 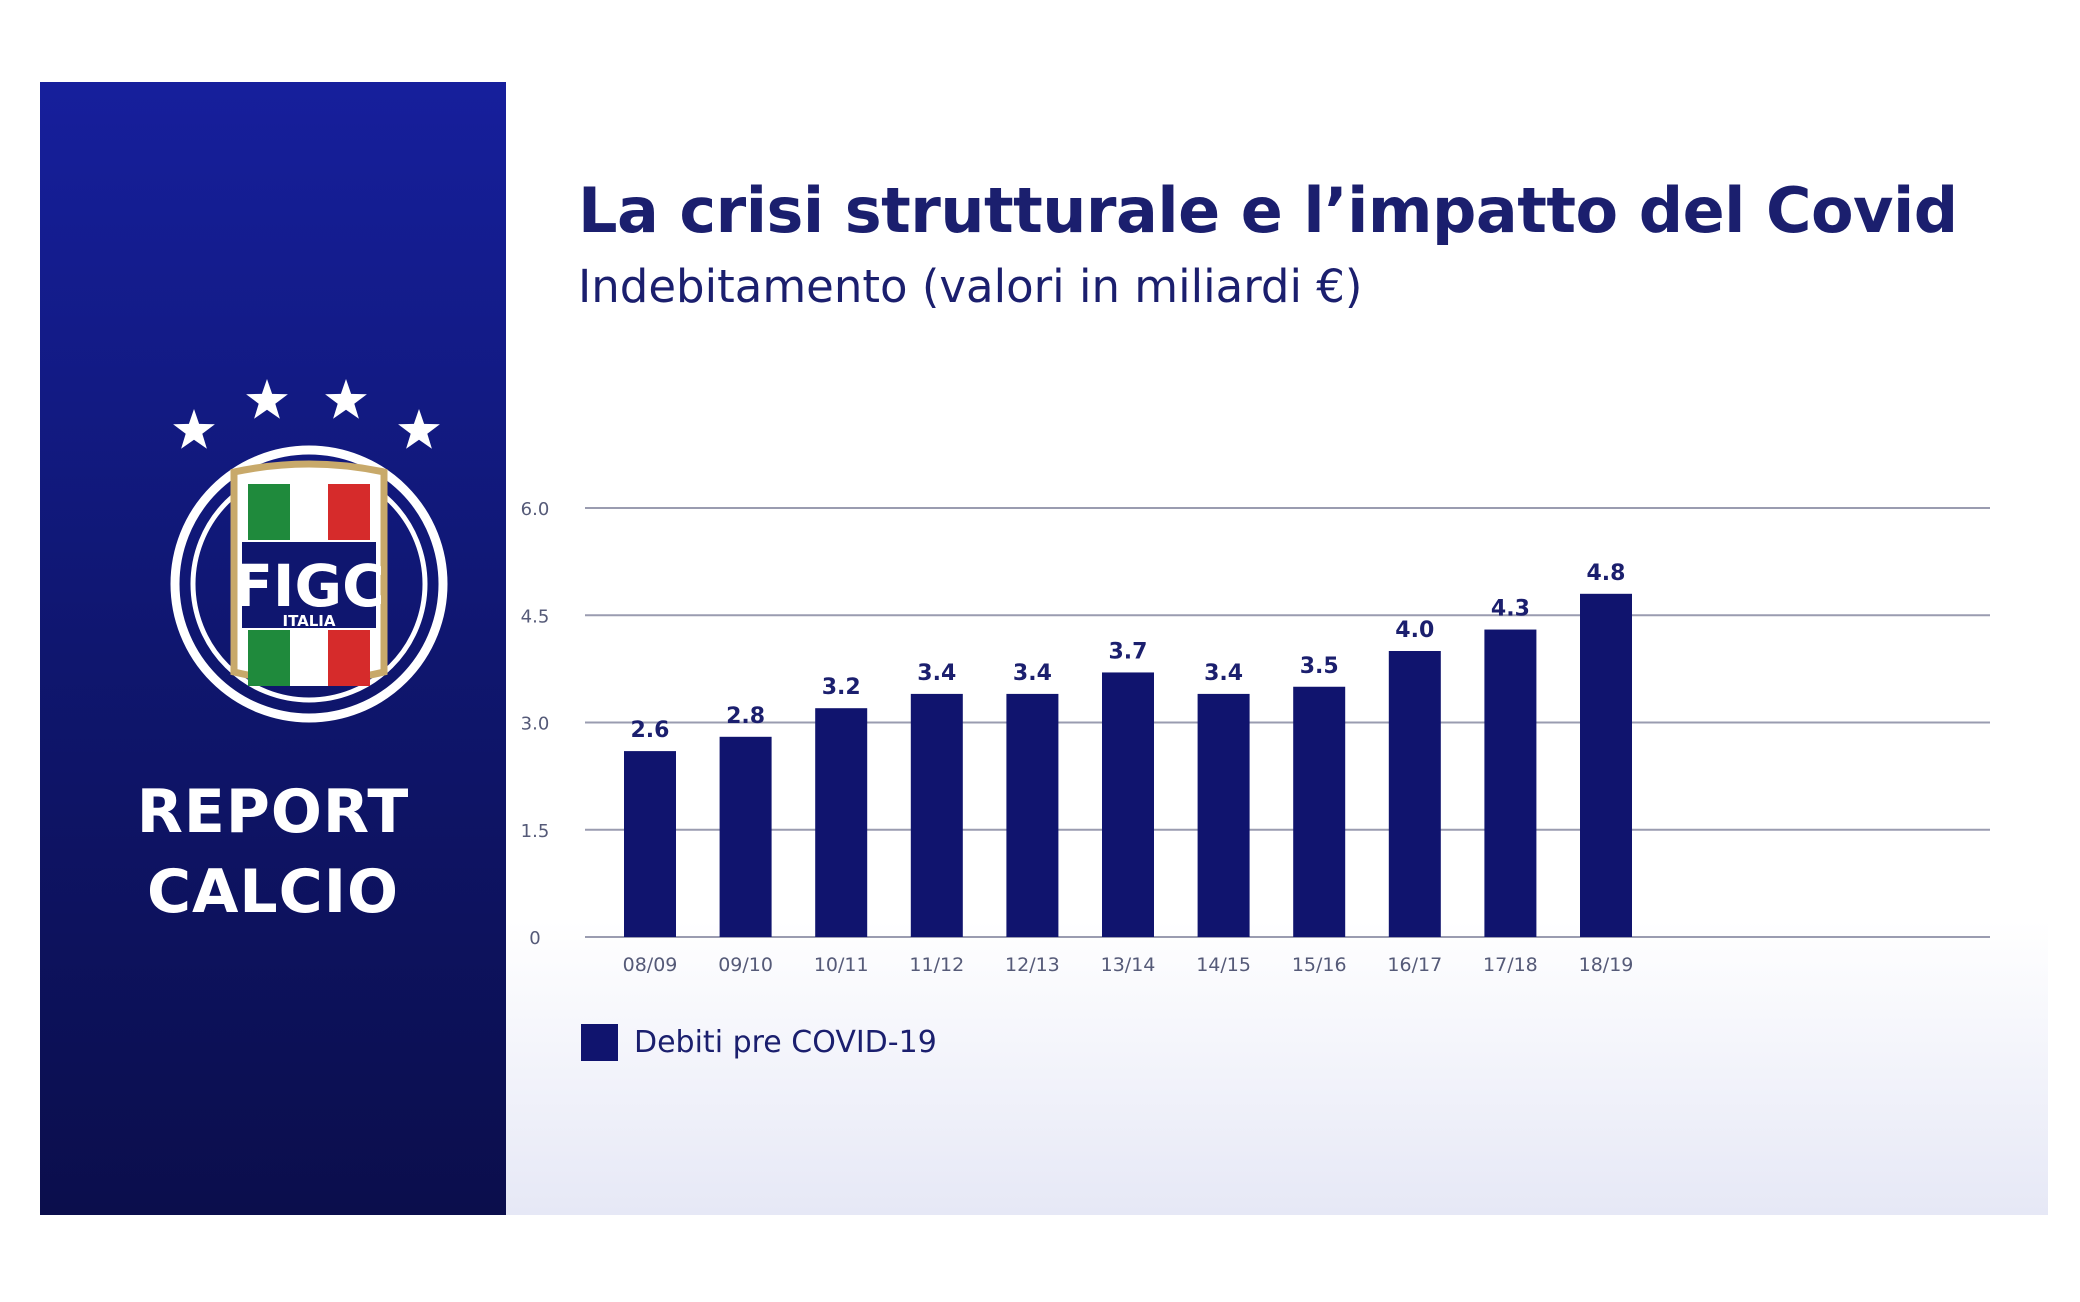 What do you see at coordinates (535, 509) in the screenshot?
I see `y-tick-label: 6.0` at bounding box center [535, 509].